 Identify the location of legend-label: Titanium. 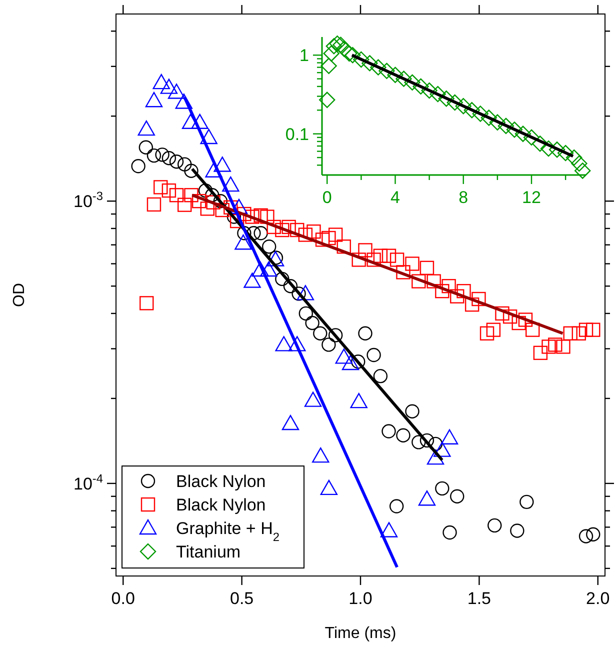
(208, 552).